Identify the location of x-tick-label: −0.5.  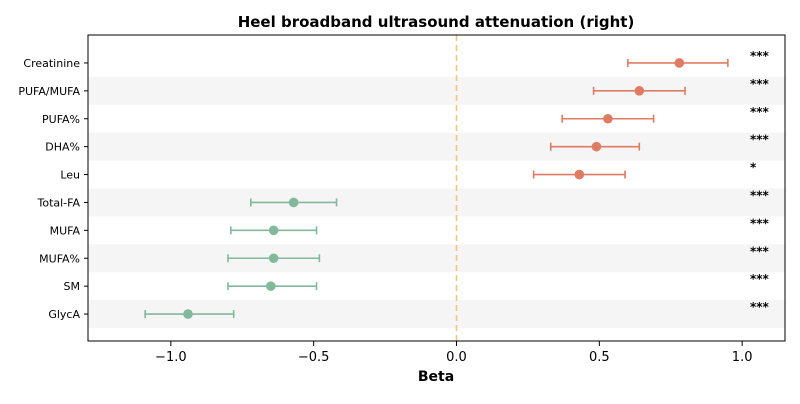
(314, 357).